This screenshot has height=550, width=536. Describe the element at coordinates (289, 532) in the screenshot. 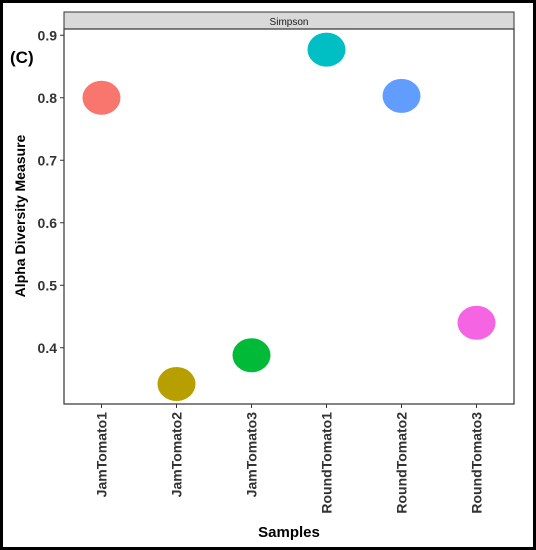

I see `x-axis-title: Samples` at that location.